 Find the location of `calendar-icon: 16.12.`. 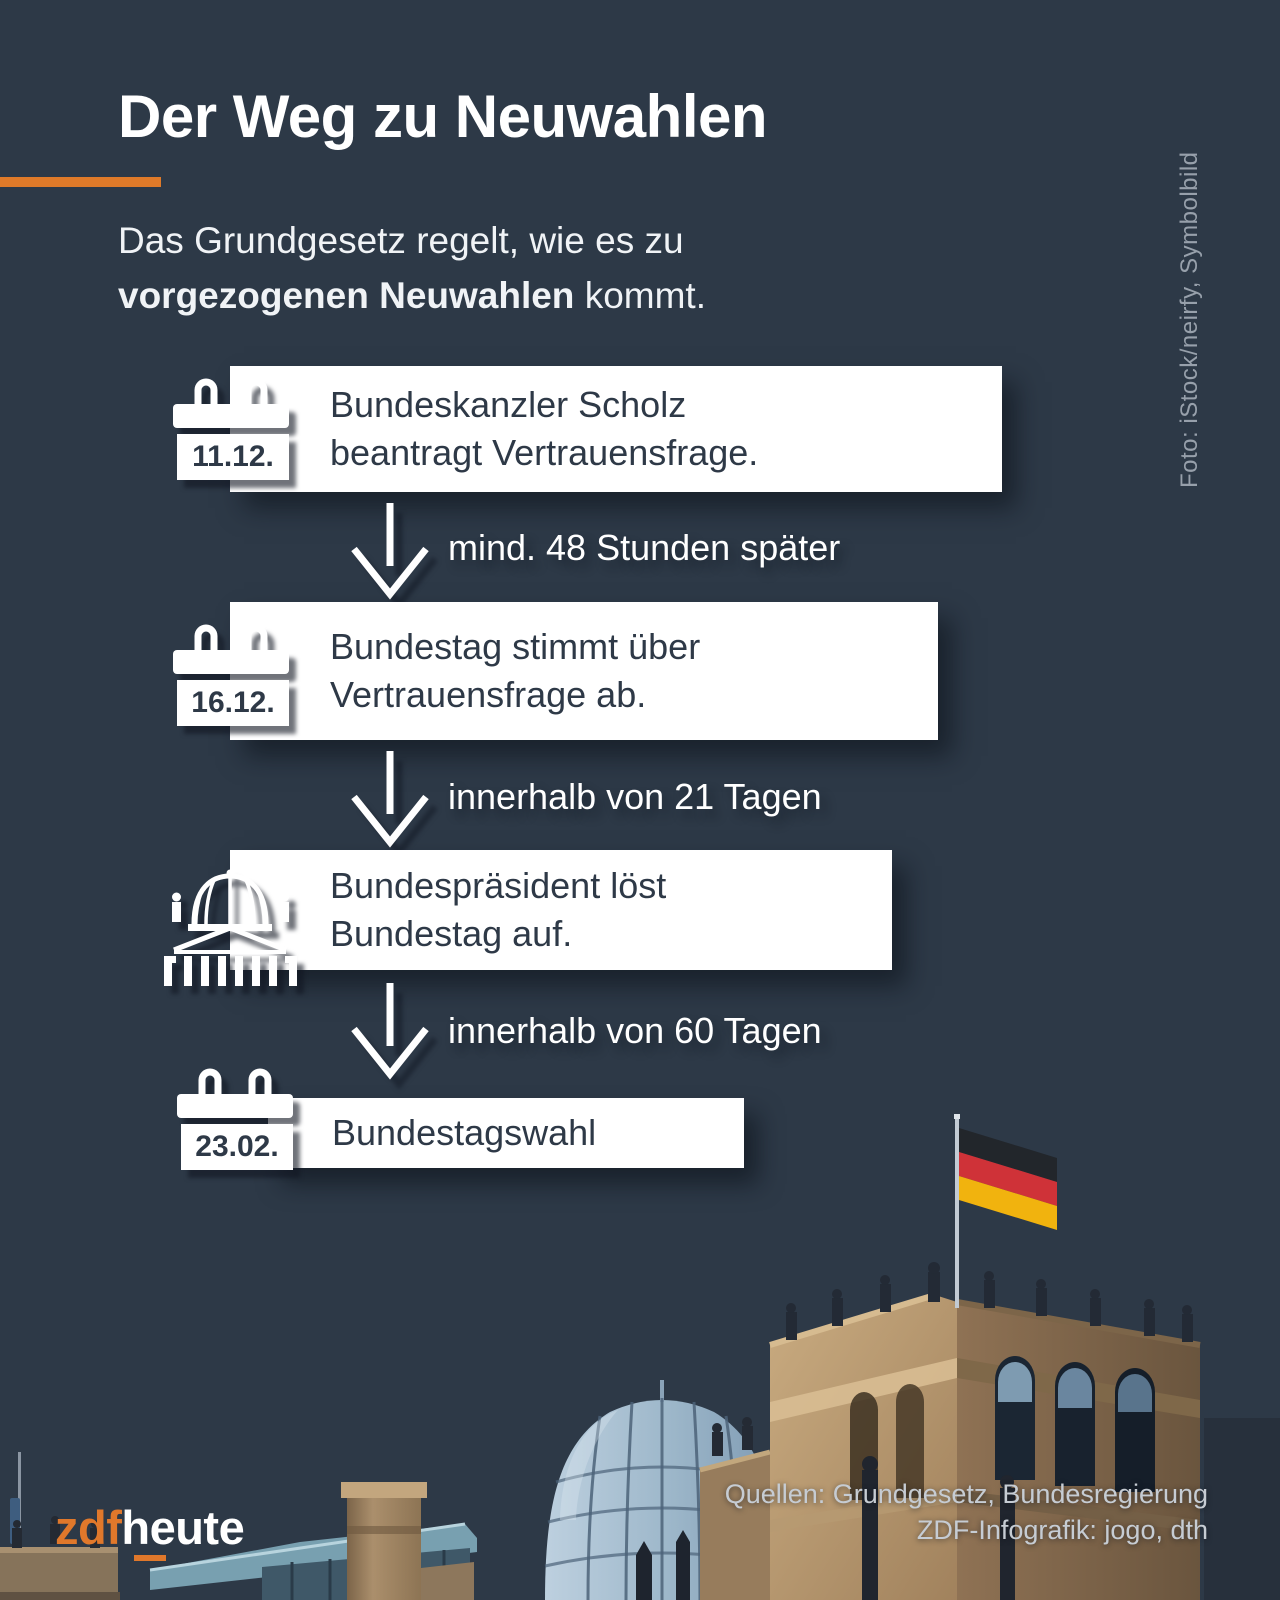

calendar-icon: 16.12. is located at coordinates (231, 673).